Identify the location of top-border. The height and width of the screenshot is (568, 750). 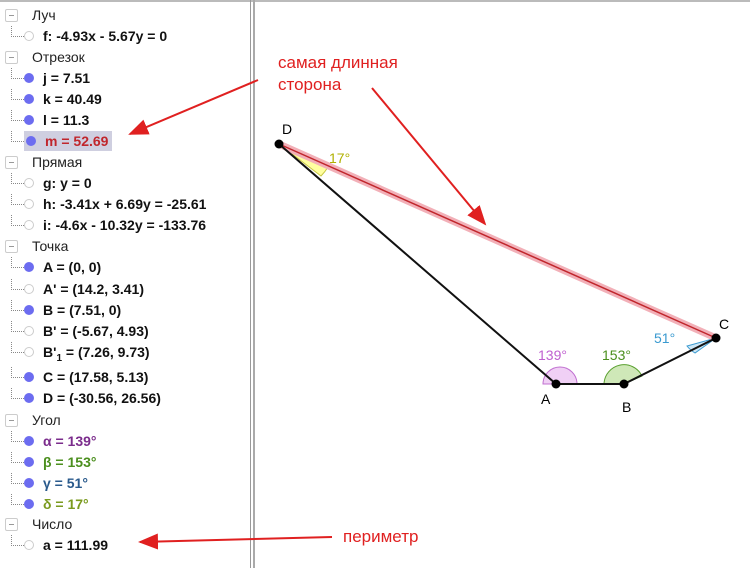
(375, 1).